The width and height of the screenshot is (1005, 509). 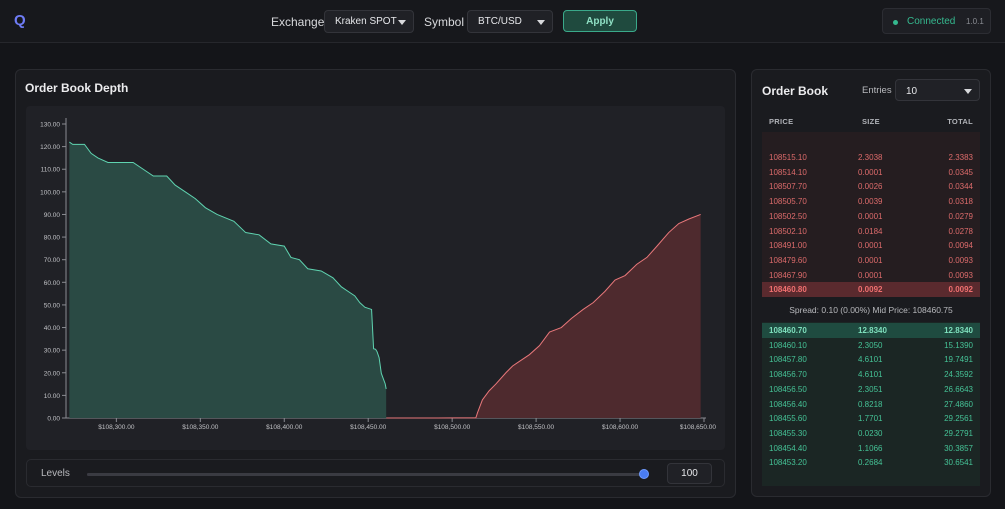 I want to click on exchange-label: Exchange, so click(x=298, y=22).